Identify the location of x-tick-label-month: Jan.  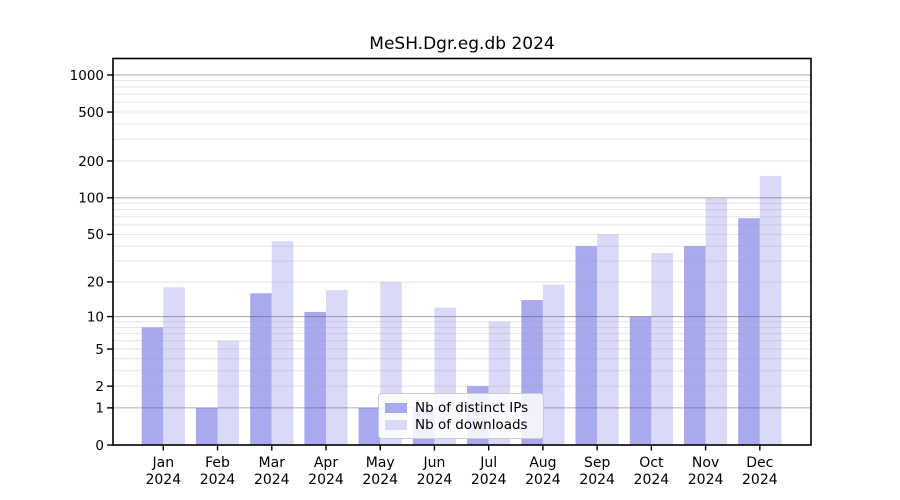
(163, 463).